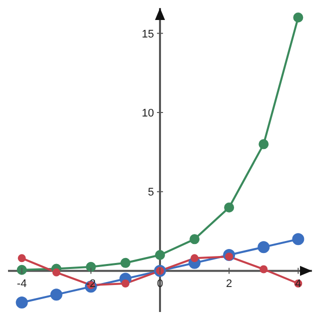  What do you see at coordinates (229, 284) in the screenshot?
I see `x-tick-label: 2` at bounding box center [229, 284].